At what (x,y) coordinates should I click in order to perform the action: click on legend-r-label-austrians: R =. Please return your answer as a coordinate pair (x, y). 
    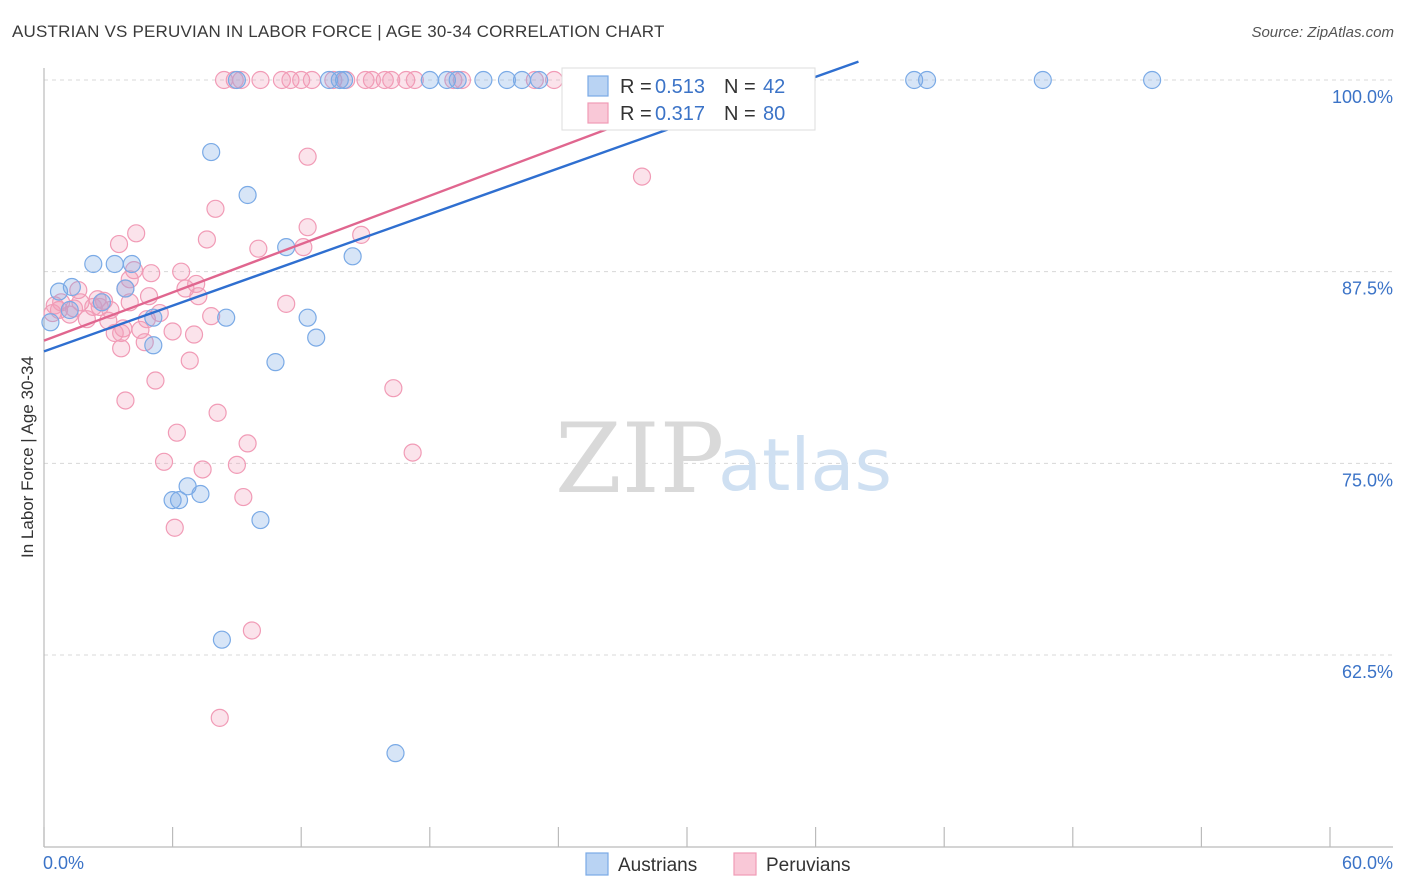
    Looking at the image, I should click on (636, 87).